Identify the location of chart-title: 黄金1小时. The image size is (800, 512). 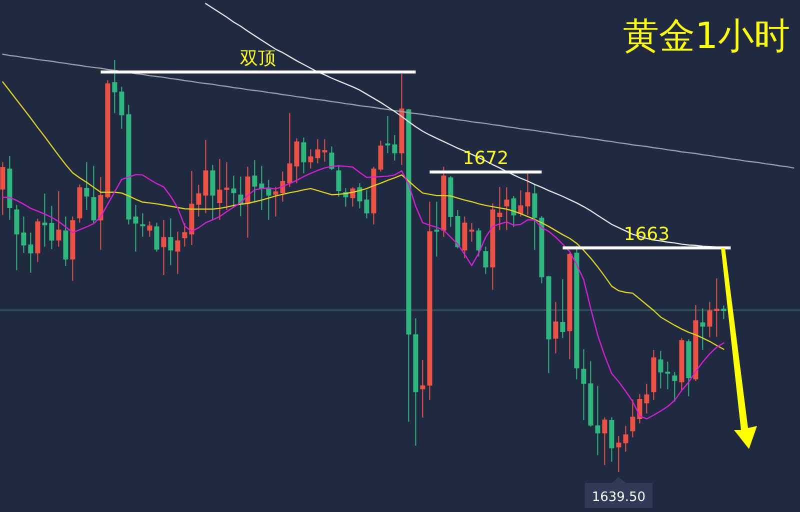
(706, 36).